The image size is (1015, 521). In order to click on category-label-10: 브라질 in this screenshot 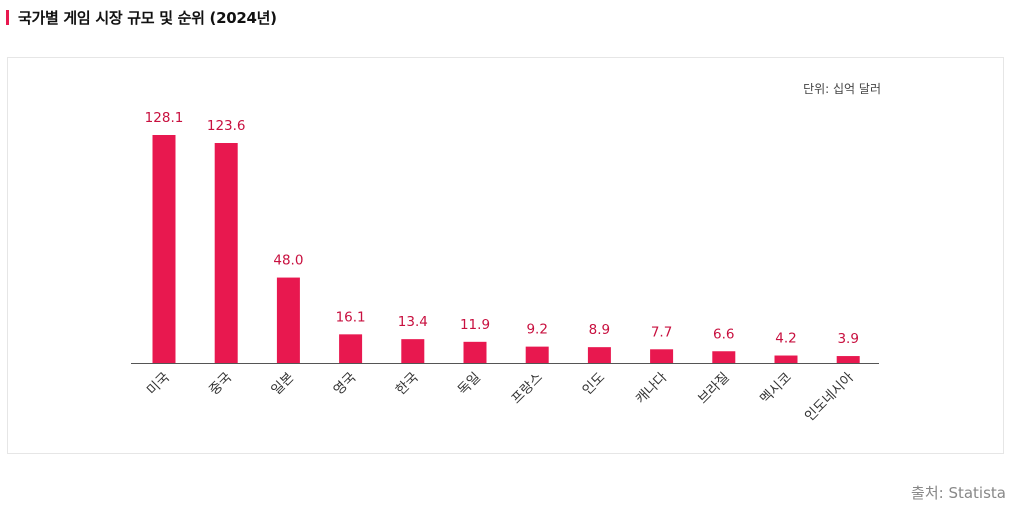, I will do `click(714, 389)`.